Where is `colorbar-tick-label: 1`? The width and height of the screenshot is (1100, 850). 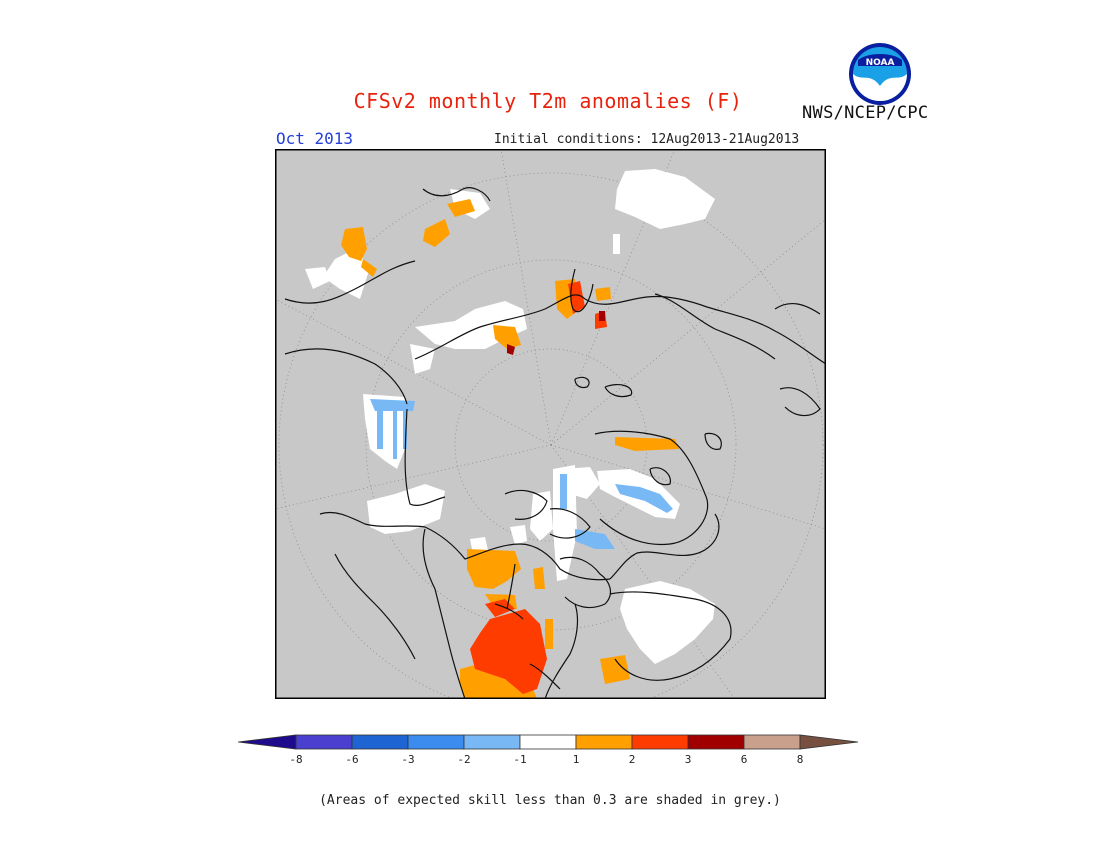 colorbar-tick-label: 1 is located at coordinates (576, 759).